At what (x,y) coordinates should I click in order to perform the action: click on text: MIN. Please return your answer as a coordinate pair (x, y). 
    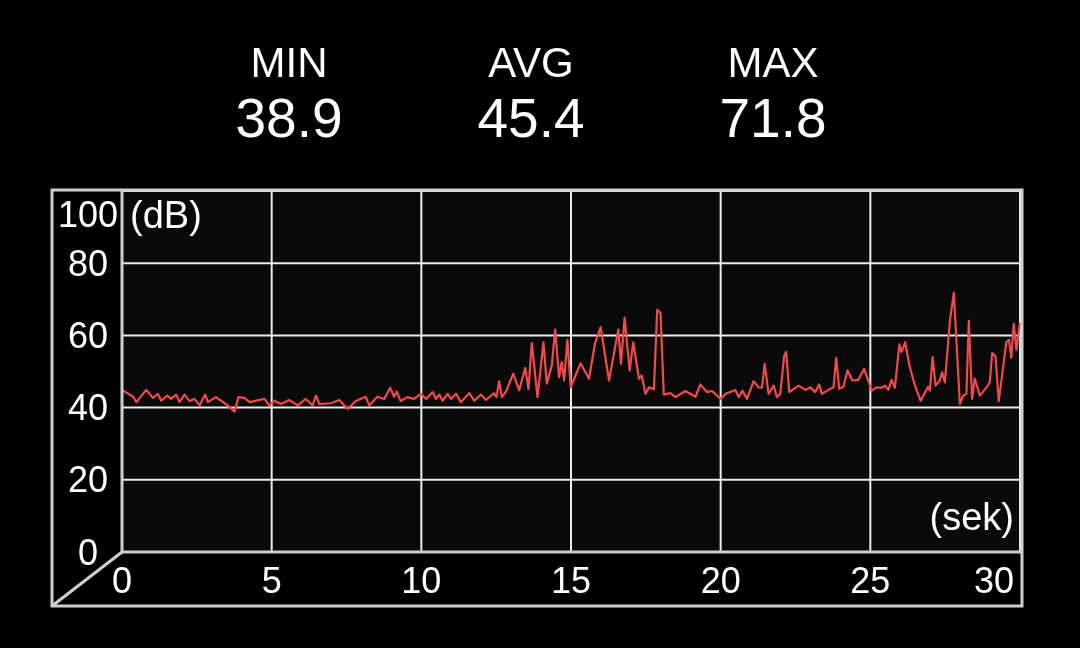
    Looking at the image, I should click on (289, 62).